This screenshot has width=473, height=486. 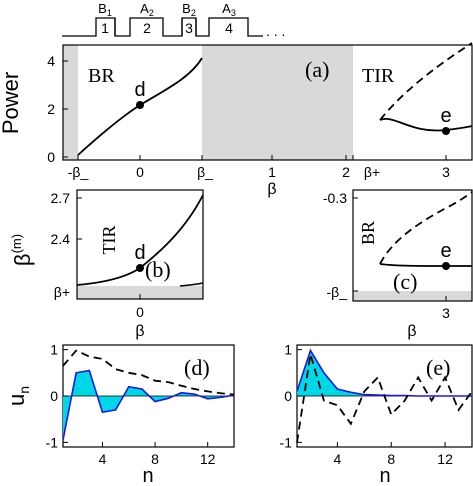 What do you see at coordinates (105, 9) in the screenshot?
I see `schematic-label-b1: B1` at bounding box center [105, 9].